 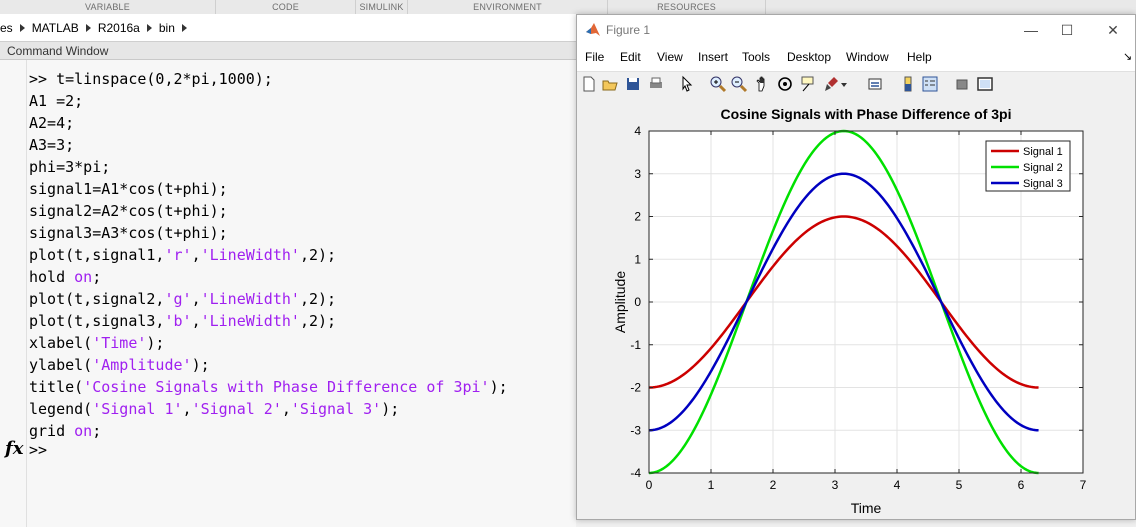 What do you see at coordinates (6, 27) in the screenshot?
I see `breadcrumb-item: es` at bounding box center [6, 27].